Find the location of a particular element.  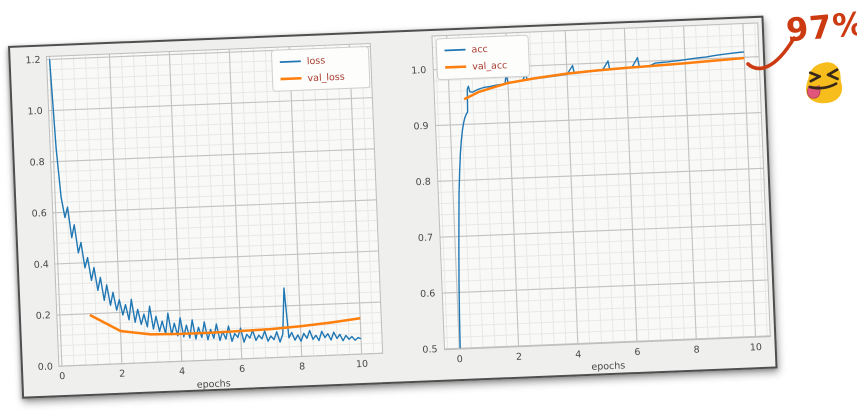

emoji-eyes-and-mouth is located at coordinates (823, 79).